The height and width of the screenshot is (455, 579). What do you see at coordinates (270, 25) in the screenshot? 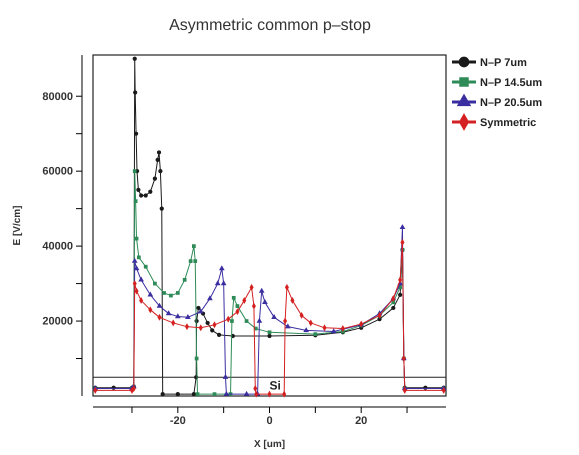
I see `chart-title: Asymmetric common p–stop` at bounding box center [270, 25].